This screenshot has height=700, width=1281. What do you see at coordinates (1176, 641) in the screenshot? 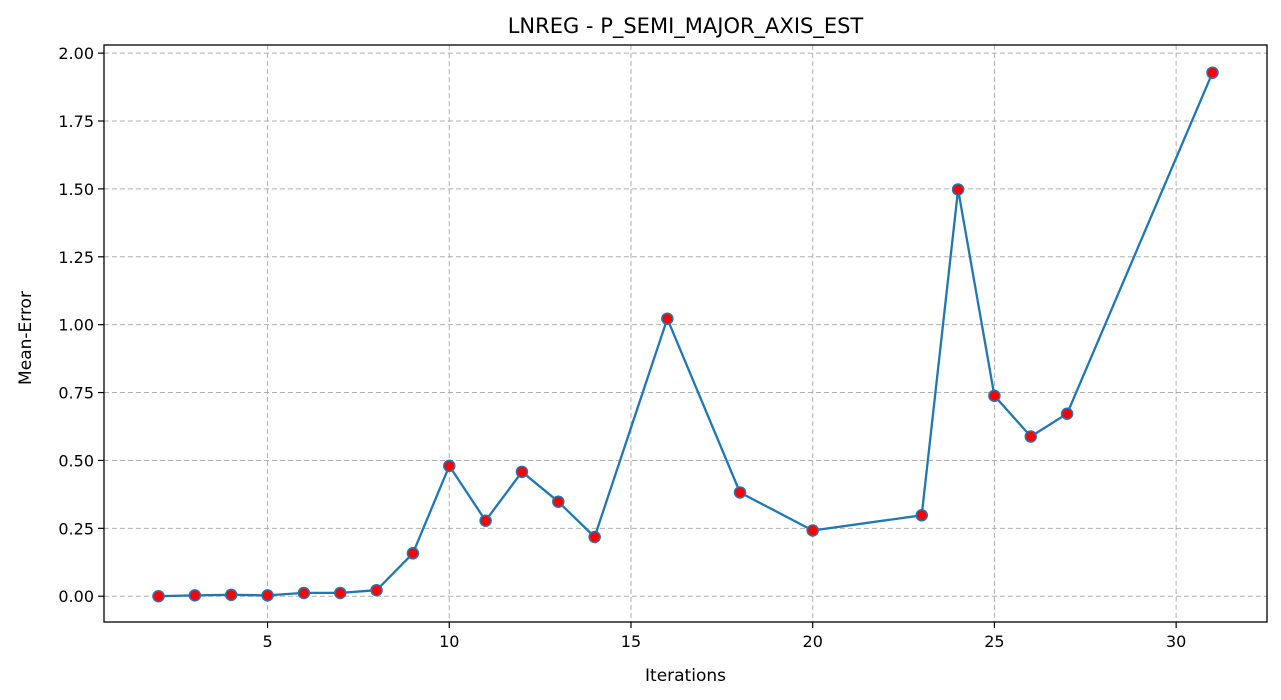
I see `x-tick-label: 30` at bounding box center [1176, 641].